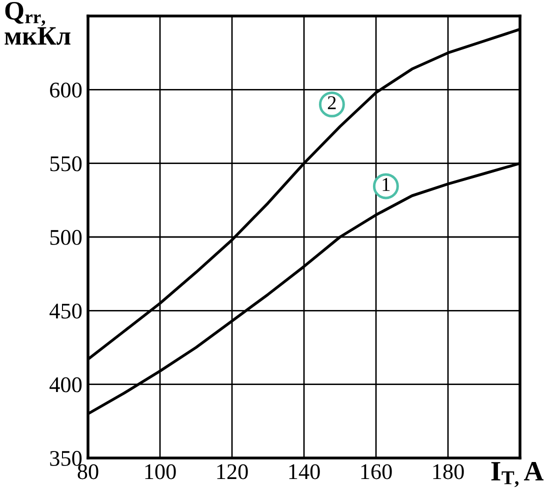 The height and width of the screenshot is (496, 548). What do you see at coordinates (304, 472) in the screenshot?
I see `x-tick-label: 140` at bounding box center [304, 472].